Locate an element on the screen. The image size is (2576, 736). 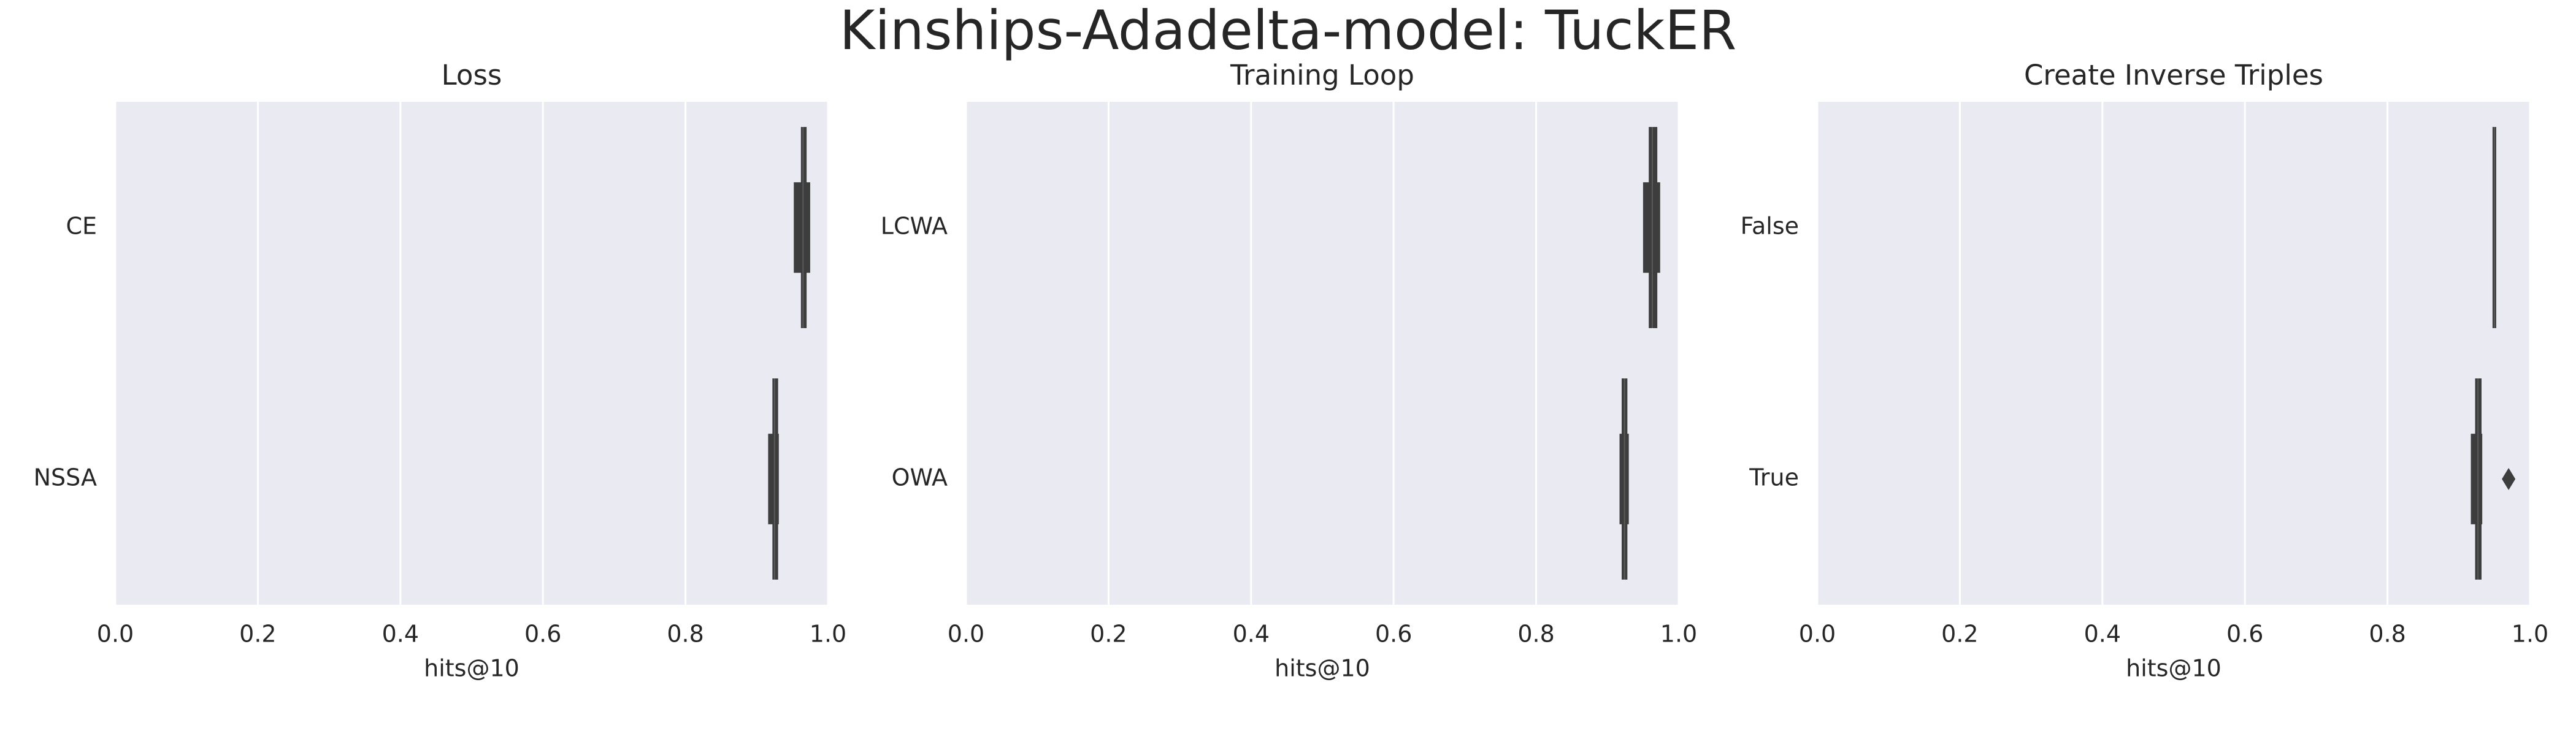
y-tick-label: OWA is located at coordinates (920, 477).